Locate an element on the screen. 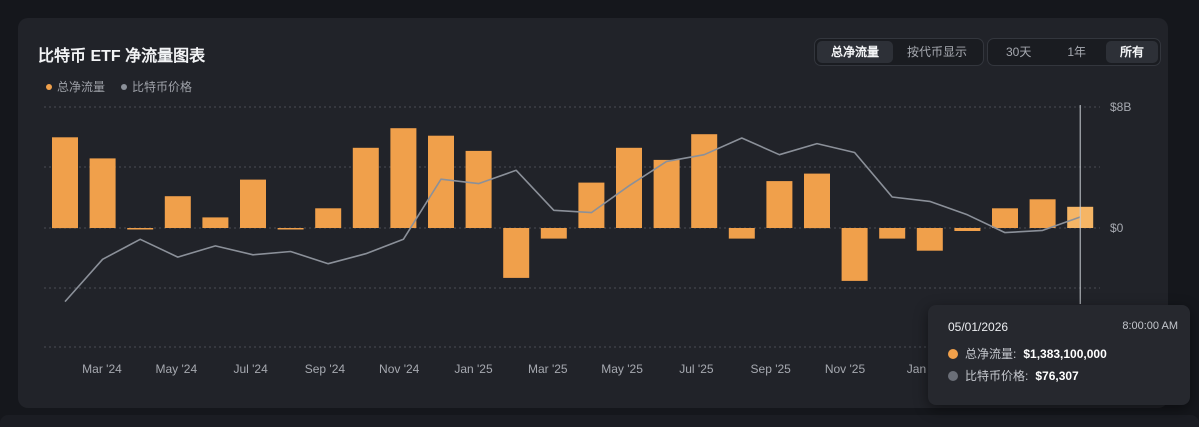 The width and height of the screenshot is (1199, 427). x-tick-label-4: Nov '24 is located at coordinates (399, 369).